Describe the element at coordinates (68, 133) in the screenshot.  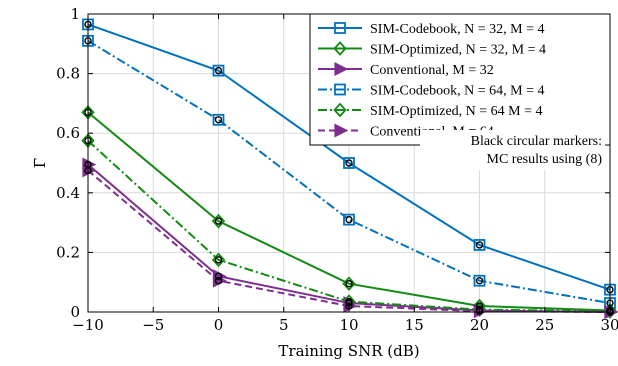
I see `y-tick-label: 0.6` at that location.